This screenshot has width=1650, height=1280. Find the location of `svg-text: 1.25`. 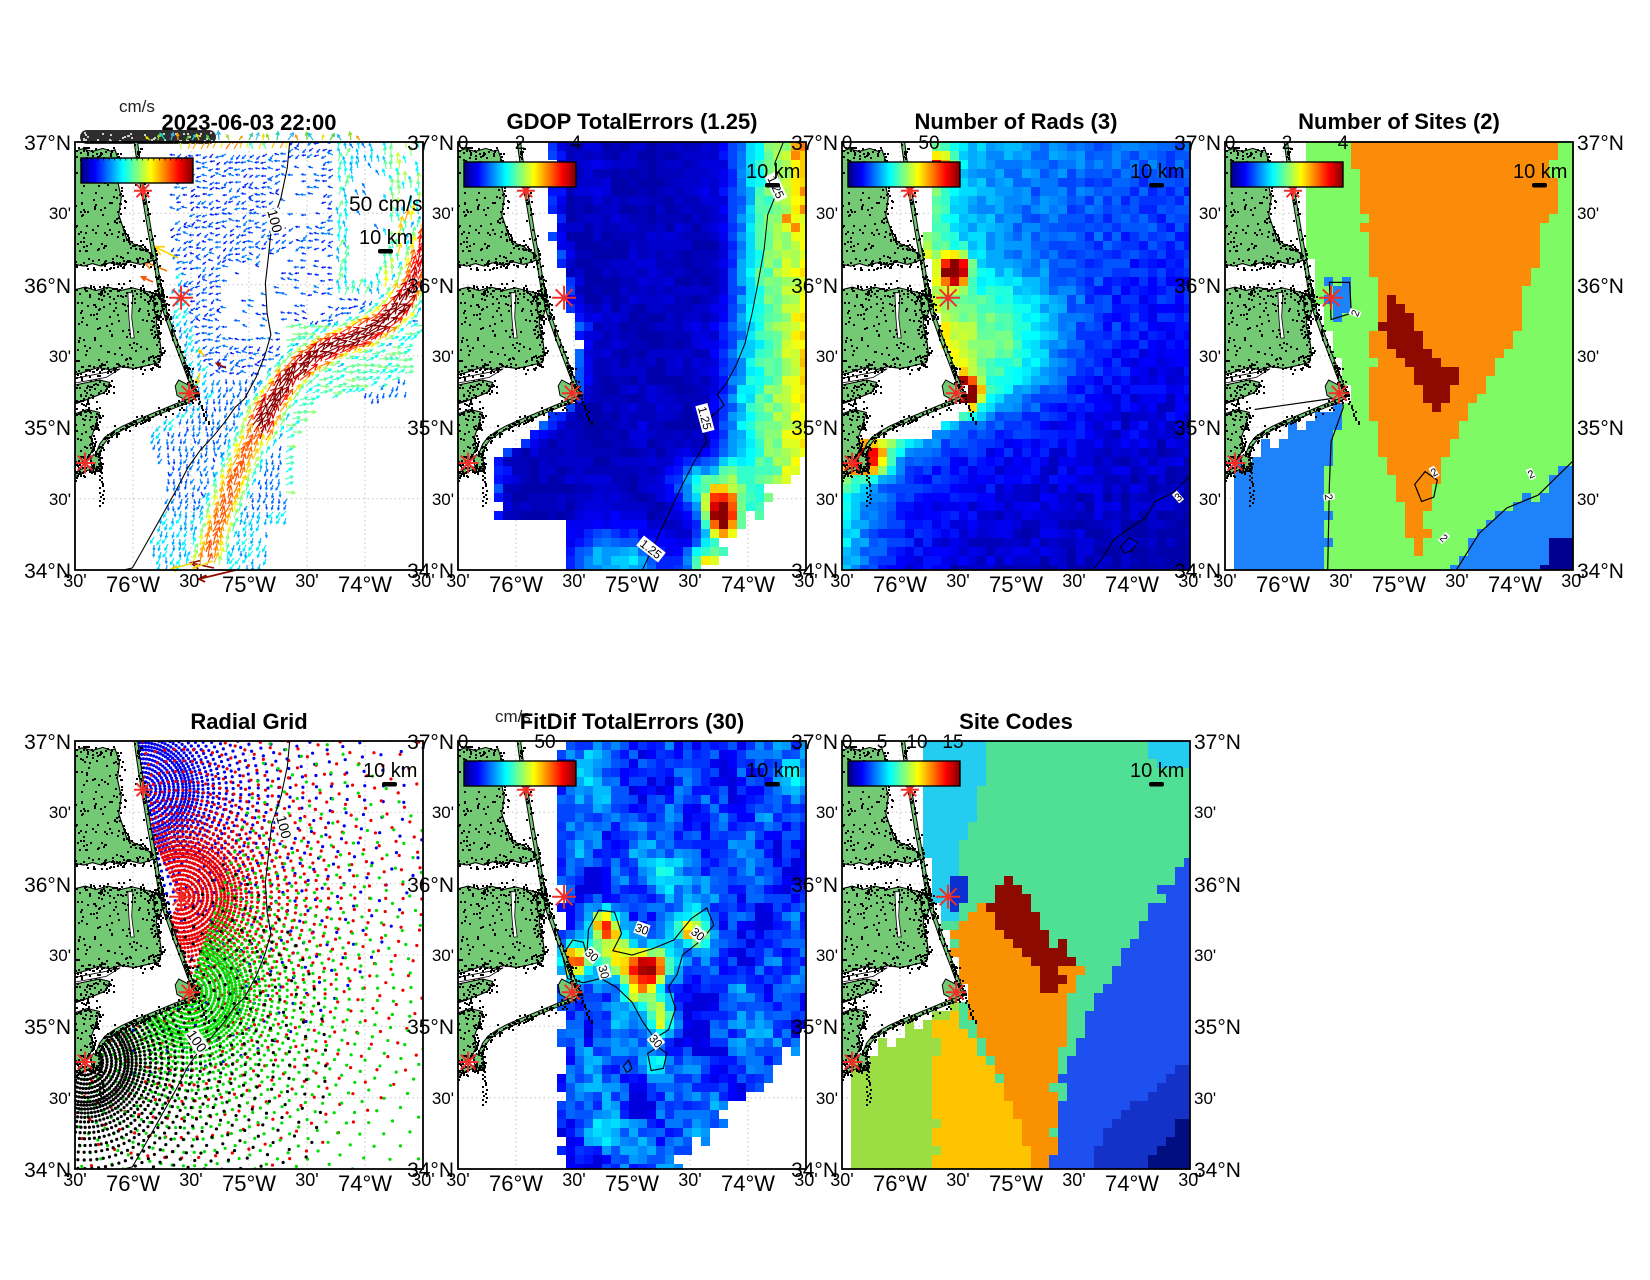

svg-text: 1.25 is located at coordinates (705, 418).